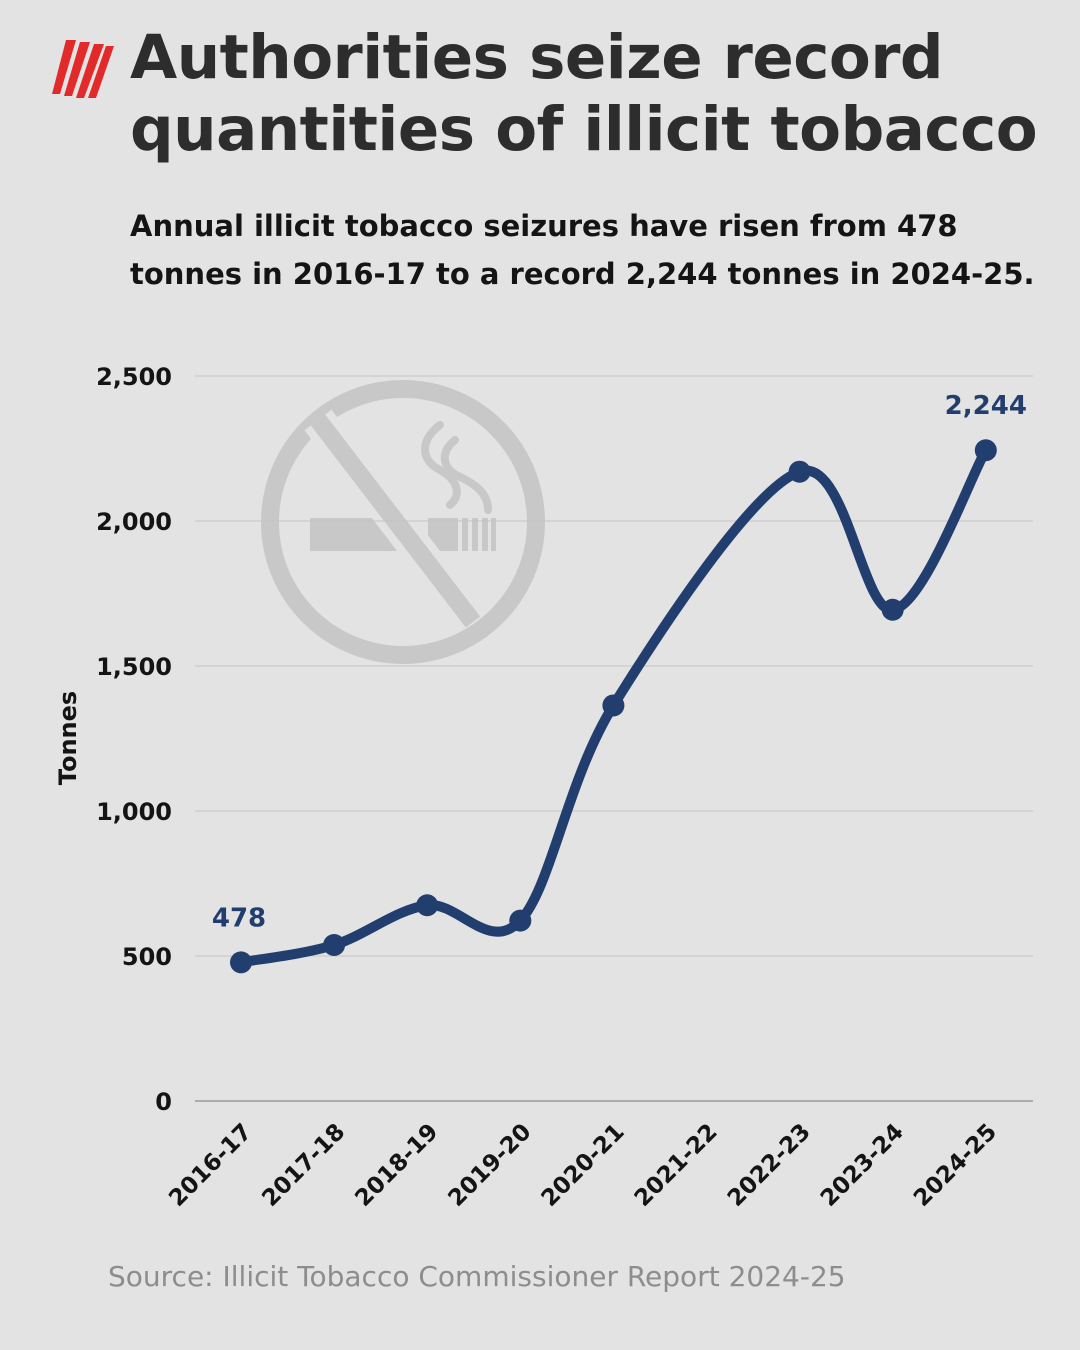 Image resolution: width=1080 pixels, height=1350 pixels. What do you see at coordinates (986, 406) in the screenshot?
I see `data-label: 2,244` at bounding box center [986, 406].